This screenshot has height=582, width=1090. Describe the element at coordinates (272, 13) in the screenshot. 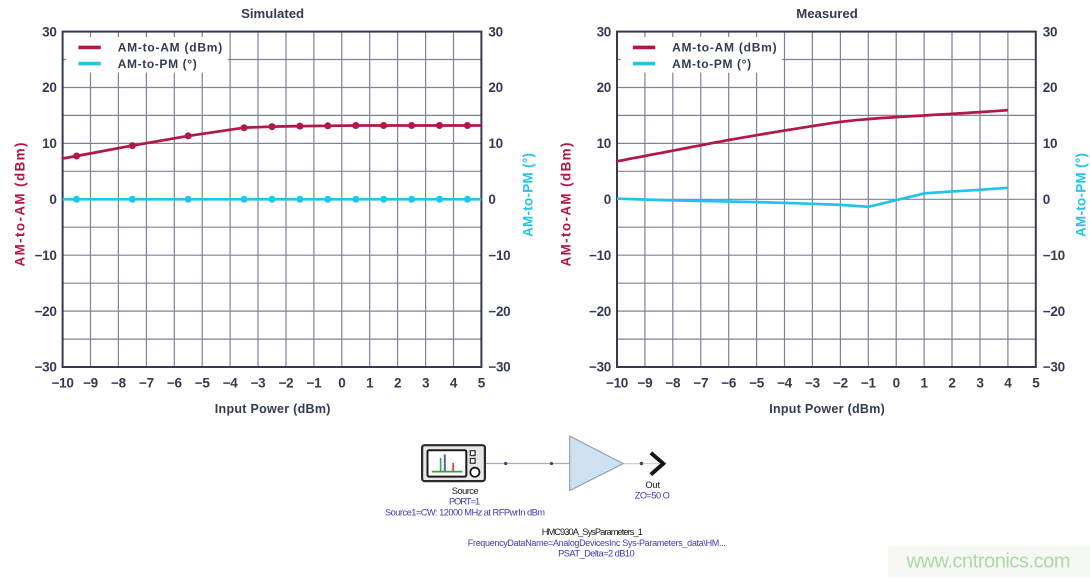

I see `svg-text: Simulated` at that location.